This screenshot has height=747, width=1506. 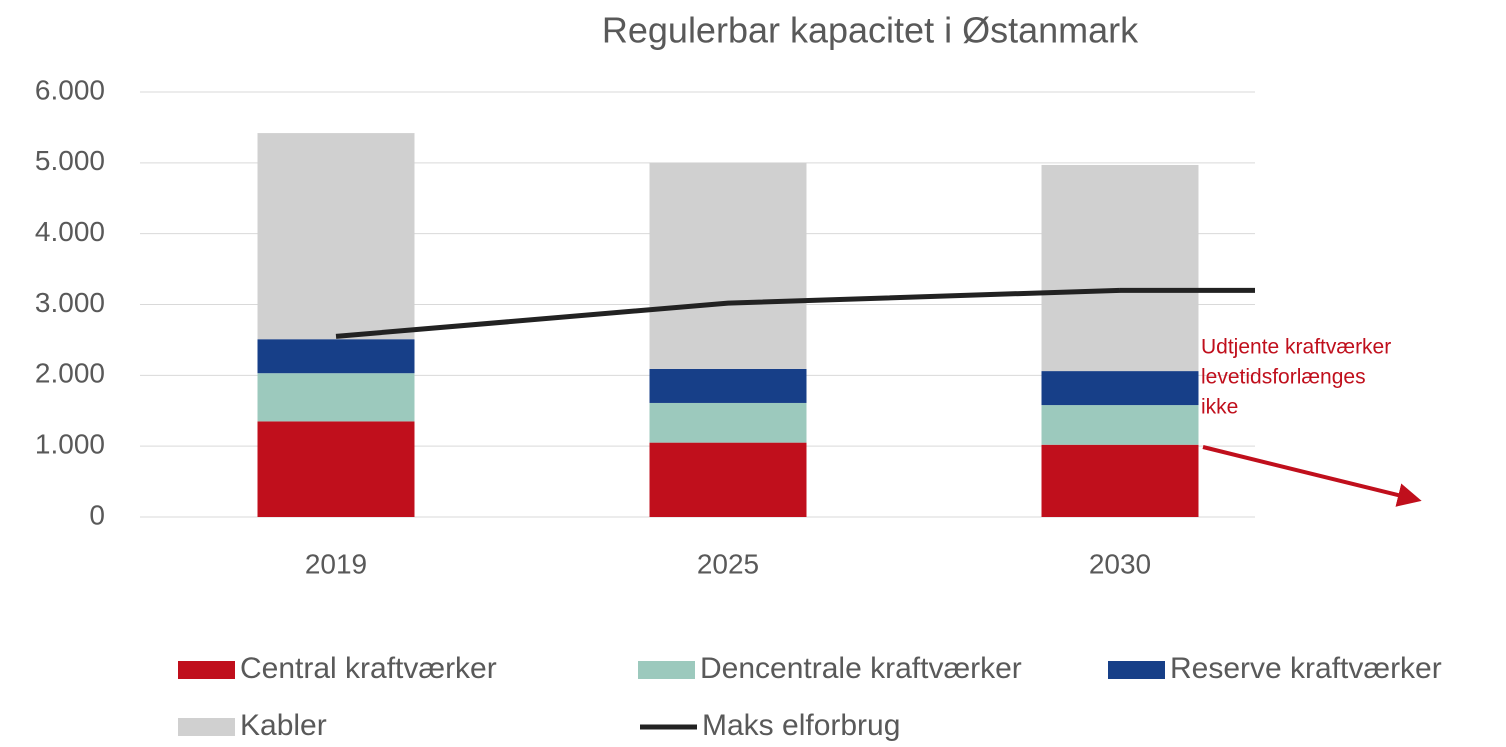 I want to click on chart-title: Regulerbar kapacitet i Østanmark, so click(x=870, y=30).